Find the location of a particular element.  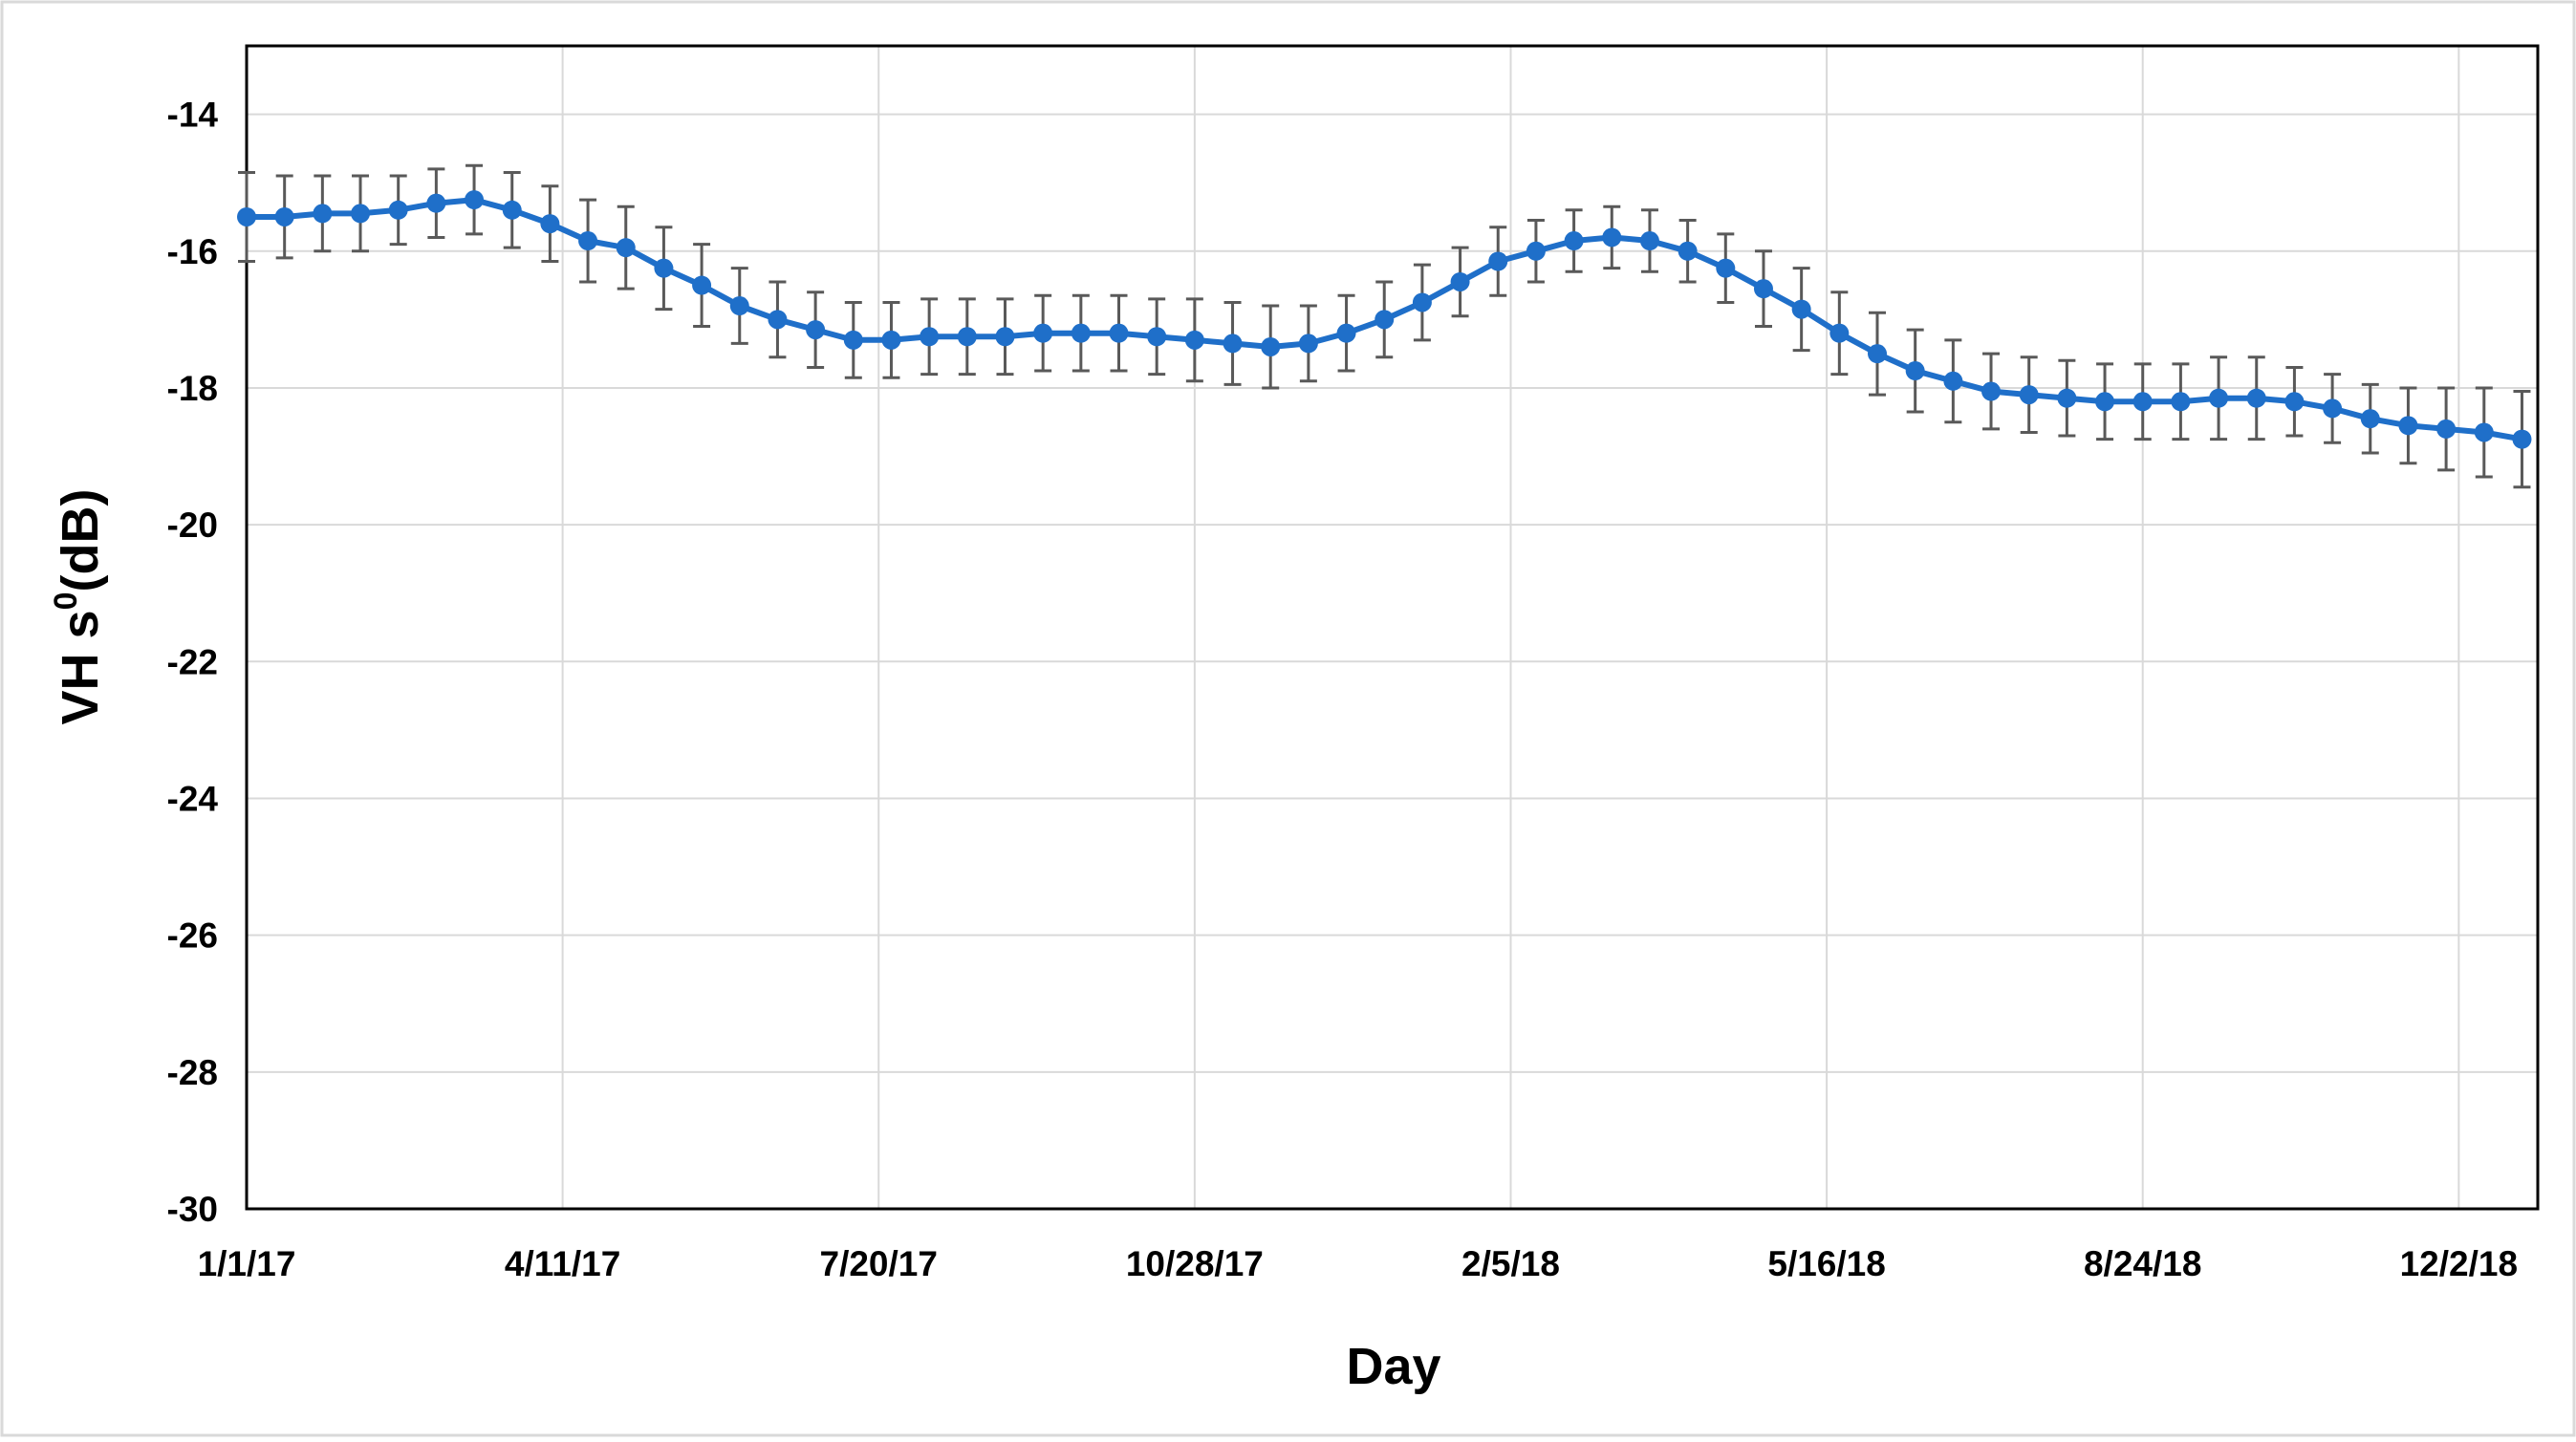

y-axis-title-main: VH s is located at coordinates (80, 667).